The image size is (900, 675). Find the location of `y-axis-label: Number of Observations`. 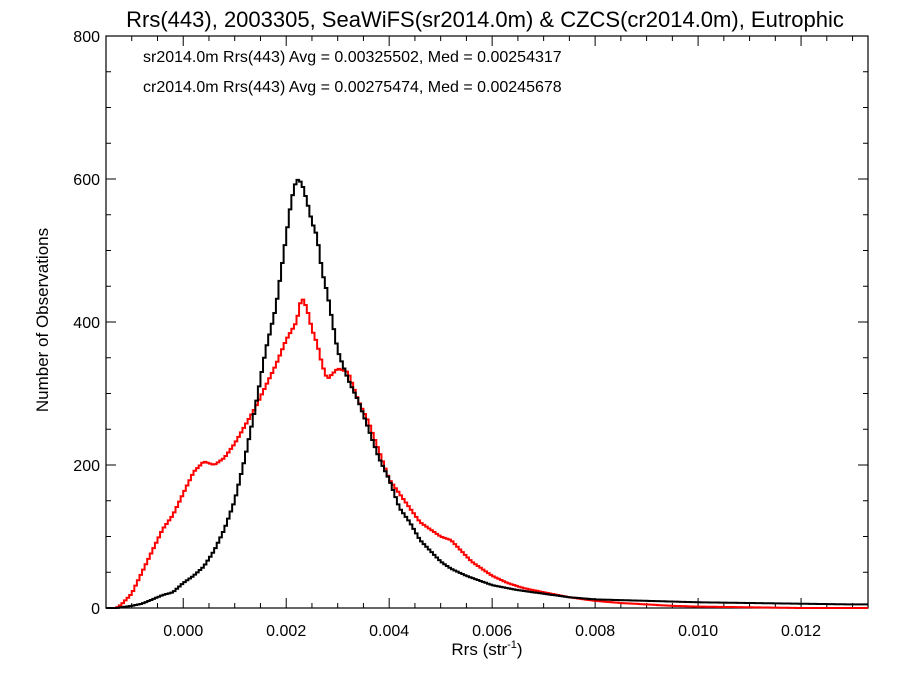

y-axis-label: Number of Observations is located at coordinates (42, 320).